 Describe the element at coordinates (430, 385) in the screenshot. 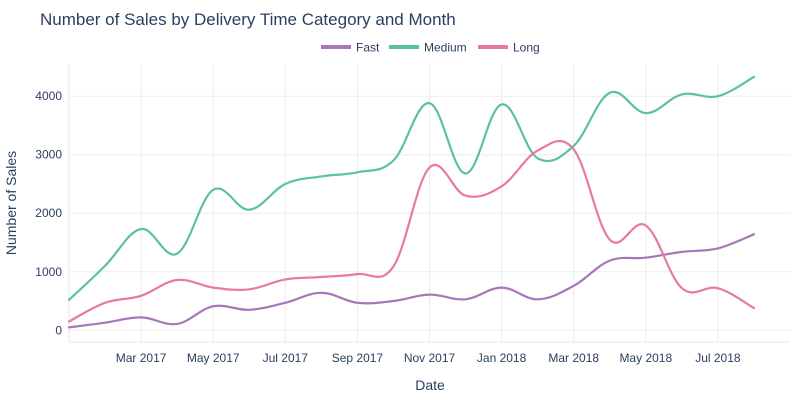

I see `x-axis-title: Date` at that location.